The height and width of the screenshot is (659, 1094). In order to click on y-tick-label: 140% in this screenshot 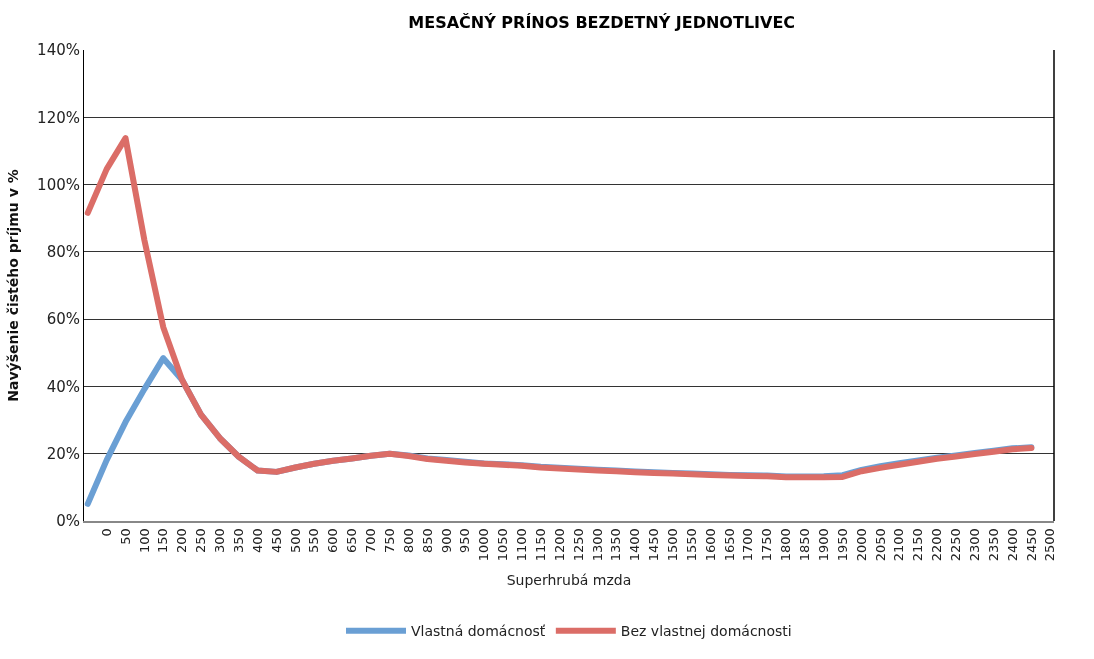, I will do `click(58, 50)`.